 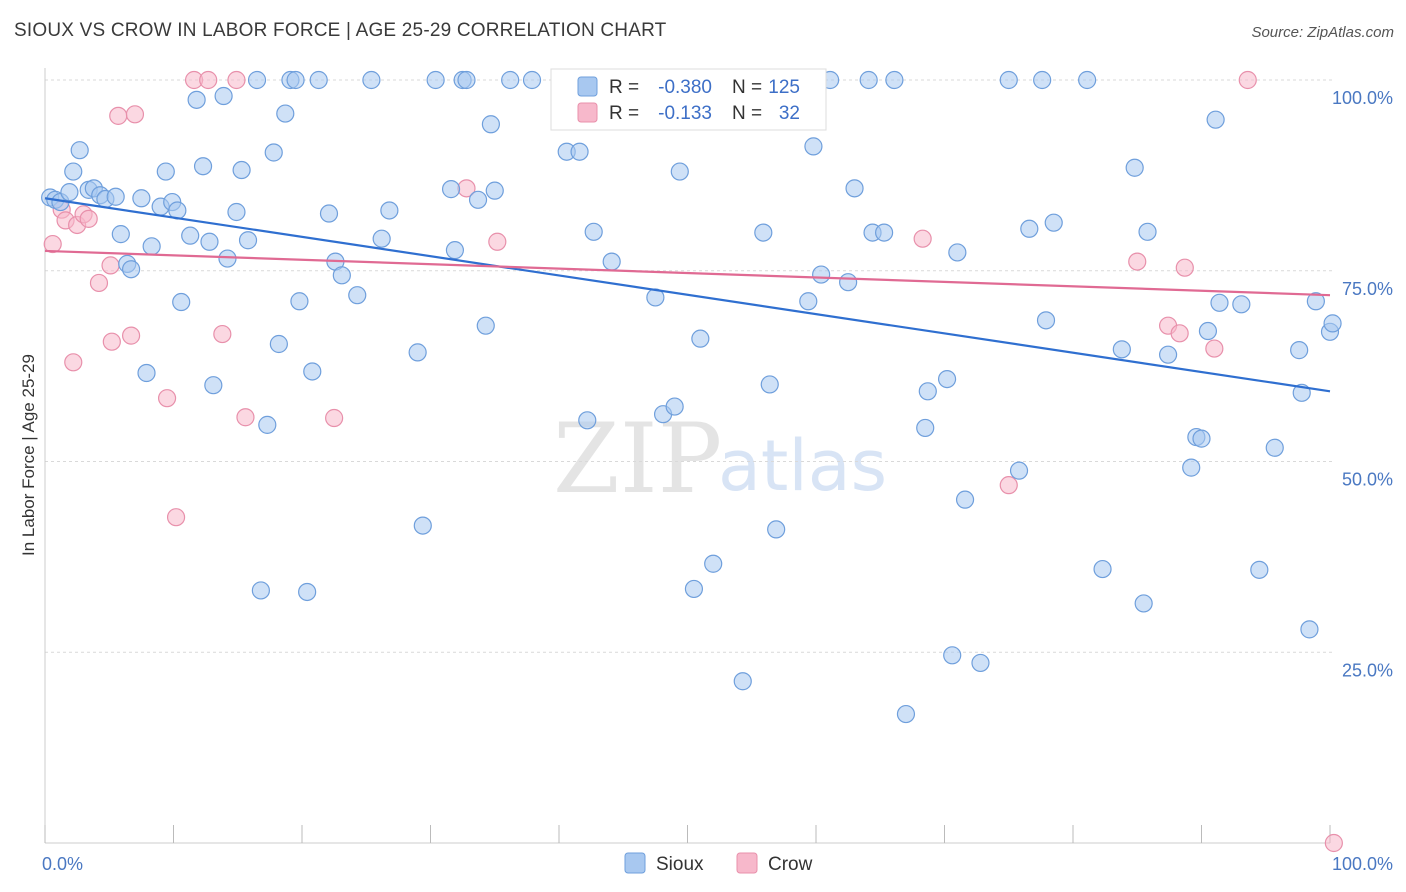 I want to click on y-tick-labels: 25.0% 50.0% 75.0% 100.0%, so click(x=1362, y=384).